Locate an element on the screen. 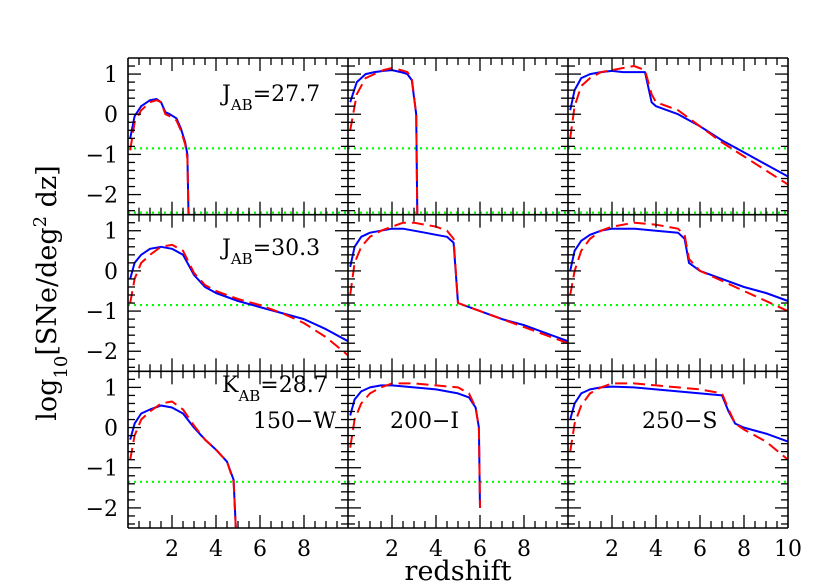 The height and width of the screenshot is (585, 830). panel-annotation: KAB=28.7 is located at coordinates (275, 389).